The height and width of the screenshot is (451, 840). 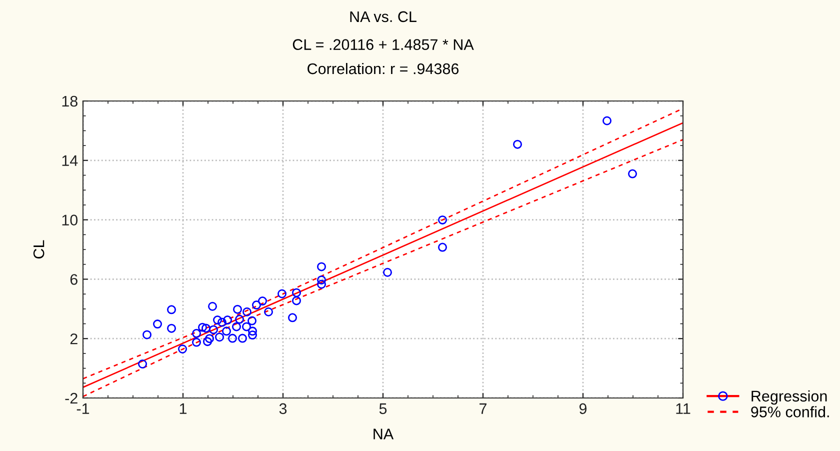 What do you see at coordinates (183, 408) in the screenshot?
I see `x-tick-label: 1` at bounding box center [183, 408].